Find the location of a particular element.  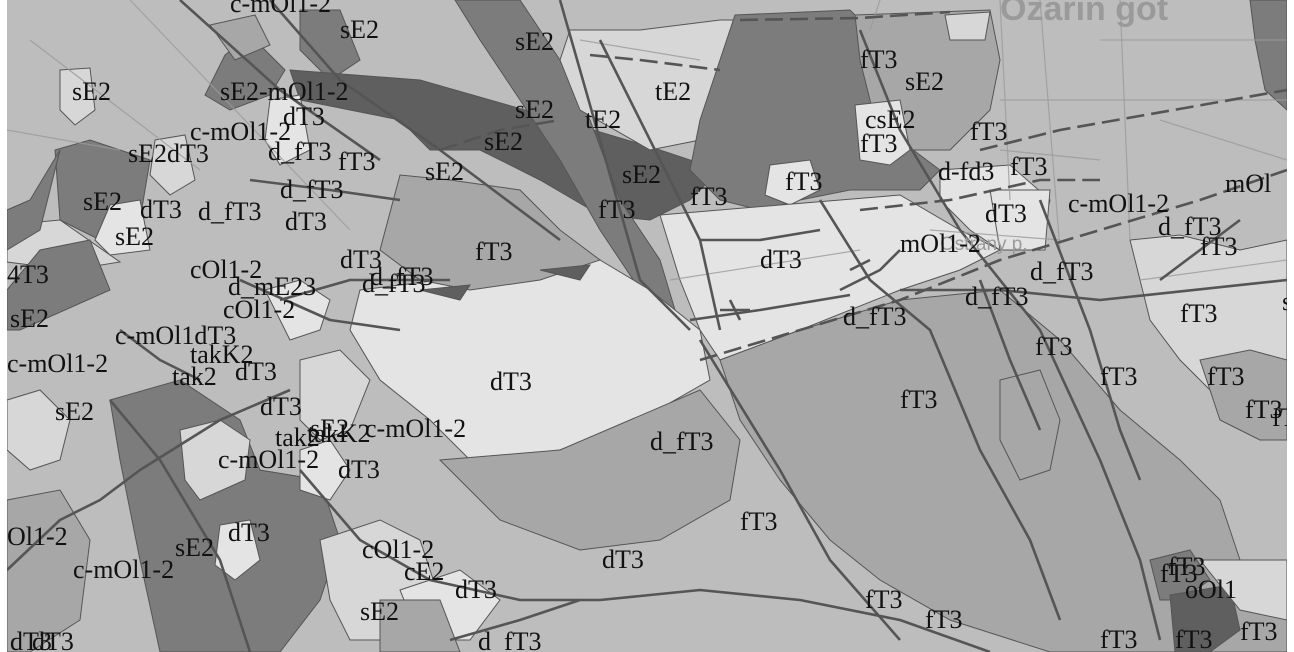

unit-label: mOl1-2 is located at coordinates (940, 243).